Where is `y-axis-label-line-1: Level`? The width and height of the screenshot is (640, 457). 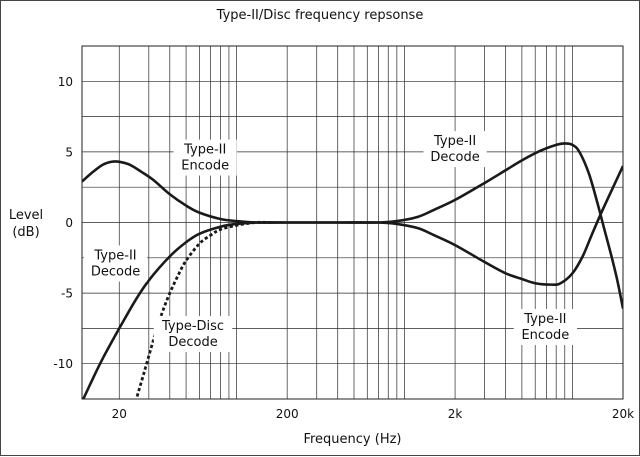
y-axis-label-line-1: Level is located at coordinates (26, 215).